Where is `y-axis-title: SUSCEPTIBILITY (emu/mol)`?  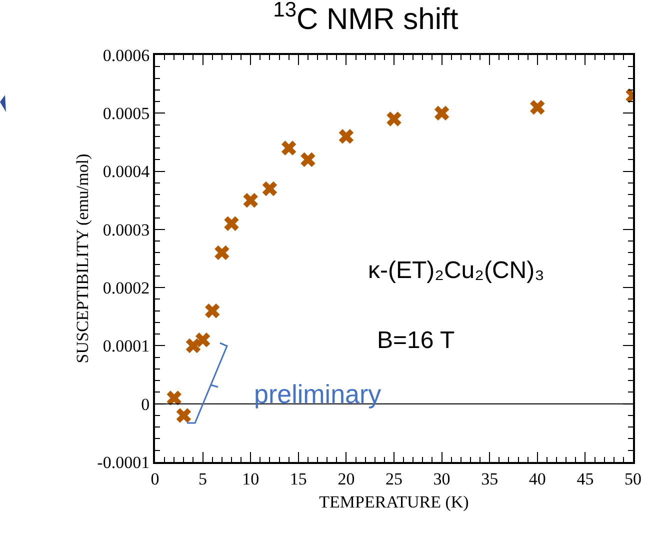
y-axis-title: SUSCEPTIBILITY (emu/mol) is located at coordinates (82, 259).